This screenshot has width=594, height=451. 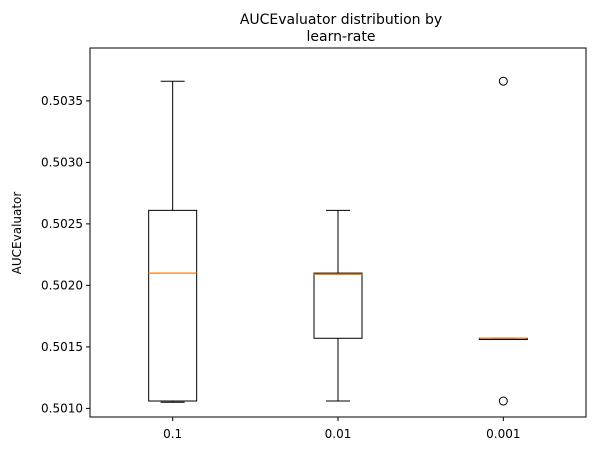 What do you see at coordinates (338, 434) in the screenshot?
I see `x-tick-label: 0.01` at bounding box center [338, 434].